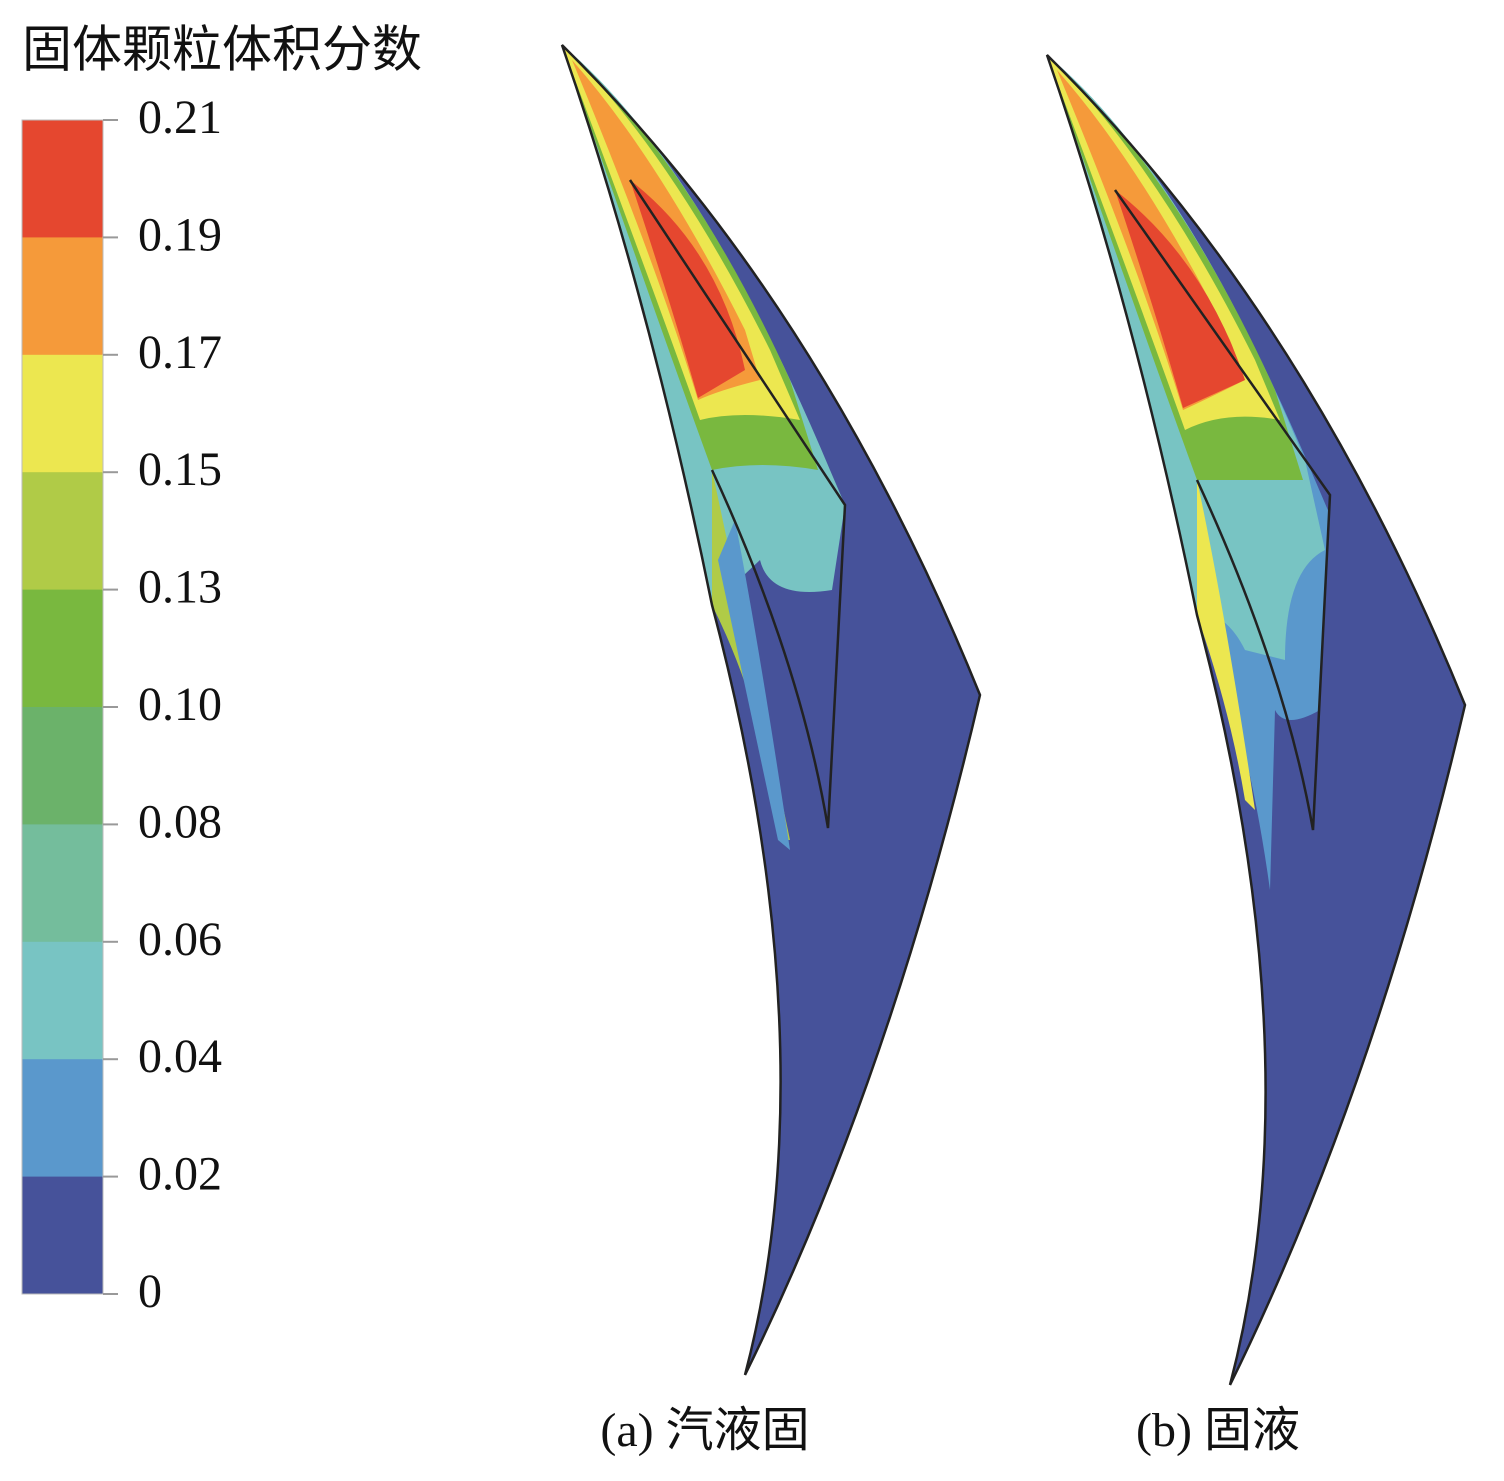 This screenshot has width=1504, height=1481. I want to click on tick-label: 0.04, so click(180, 1056).